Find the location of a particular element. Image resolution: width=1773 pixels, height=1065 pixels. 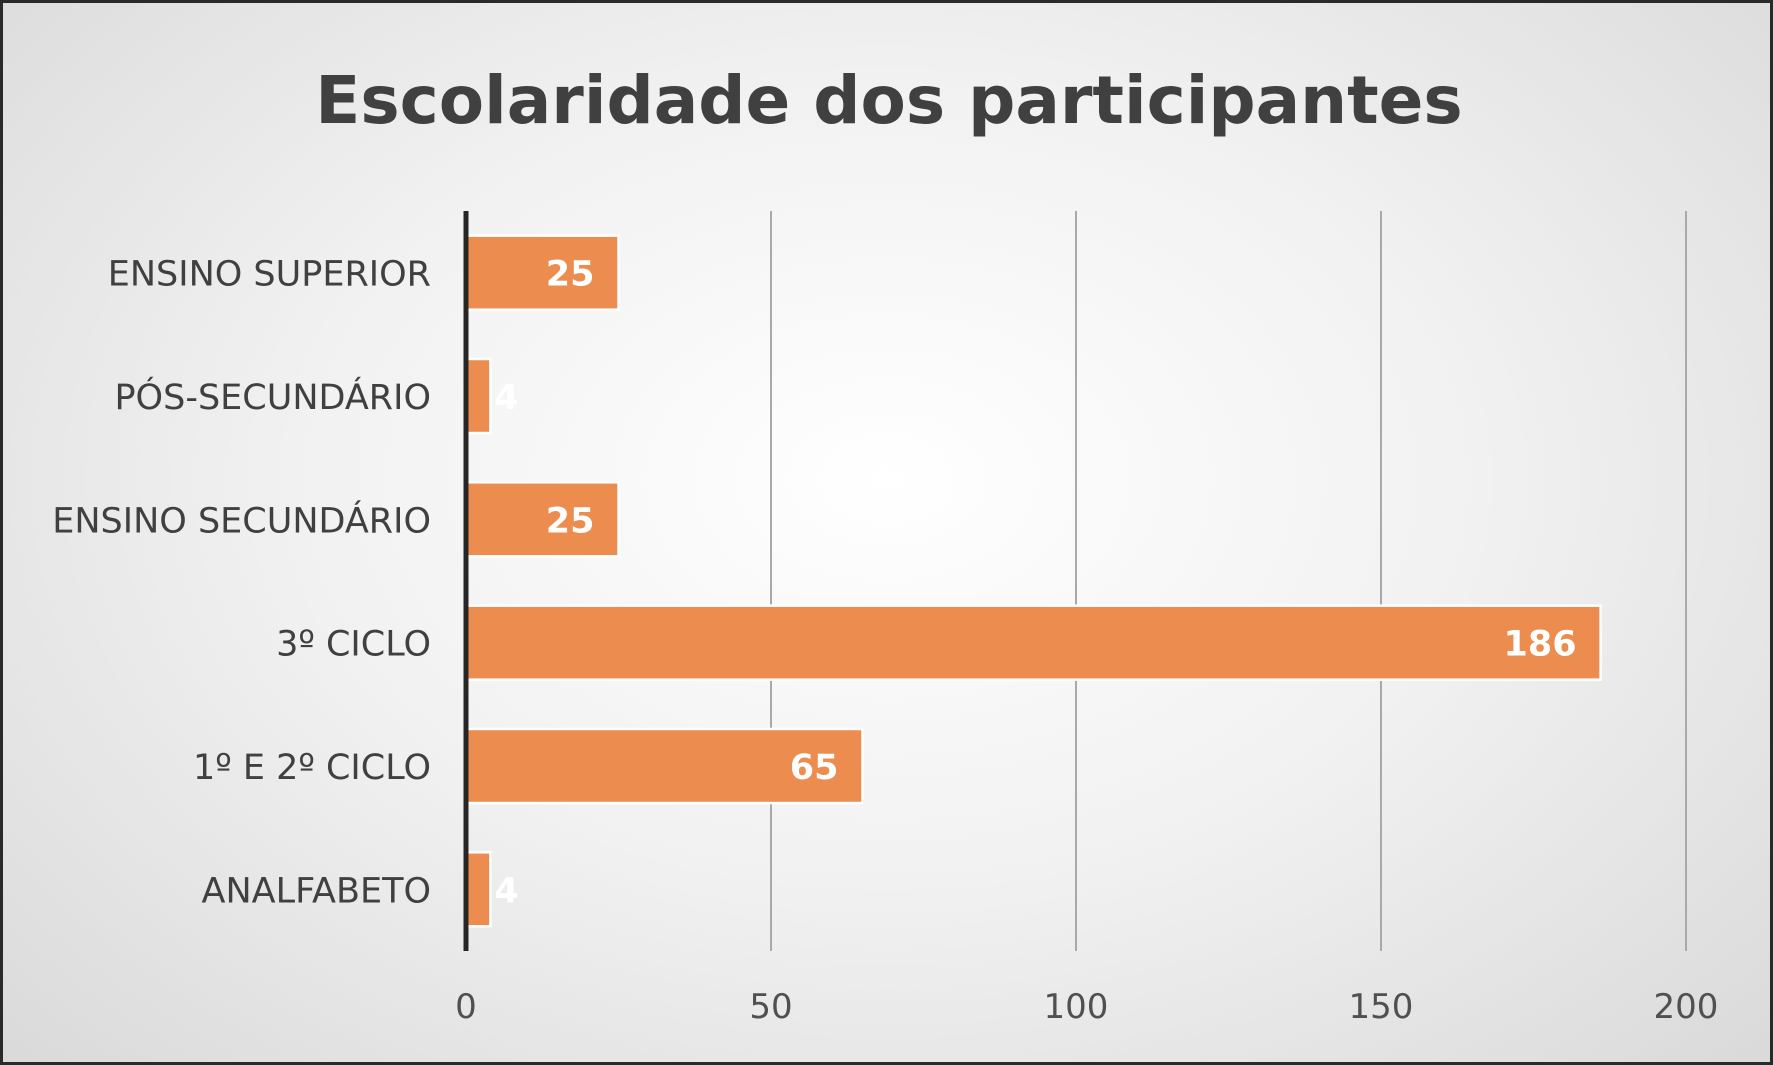

category-label: ENSINO SUPERIOR is located at coordinates (269, 275).